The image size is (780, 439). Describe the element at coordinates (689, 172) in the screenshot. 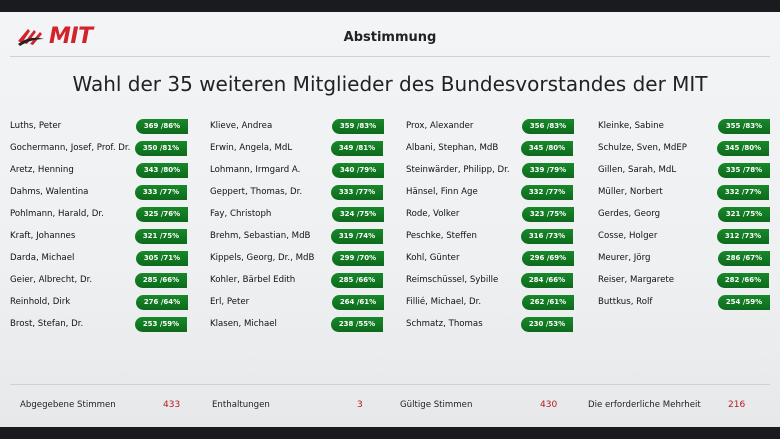

I see `candidate-row: Gillen, Sarah, MdL 335 /78%` at that location.